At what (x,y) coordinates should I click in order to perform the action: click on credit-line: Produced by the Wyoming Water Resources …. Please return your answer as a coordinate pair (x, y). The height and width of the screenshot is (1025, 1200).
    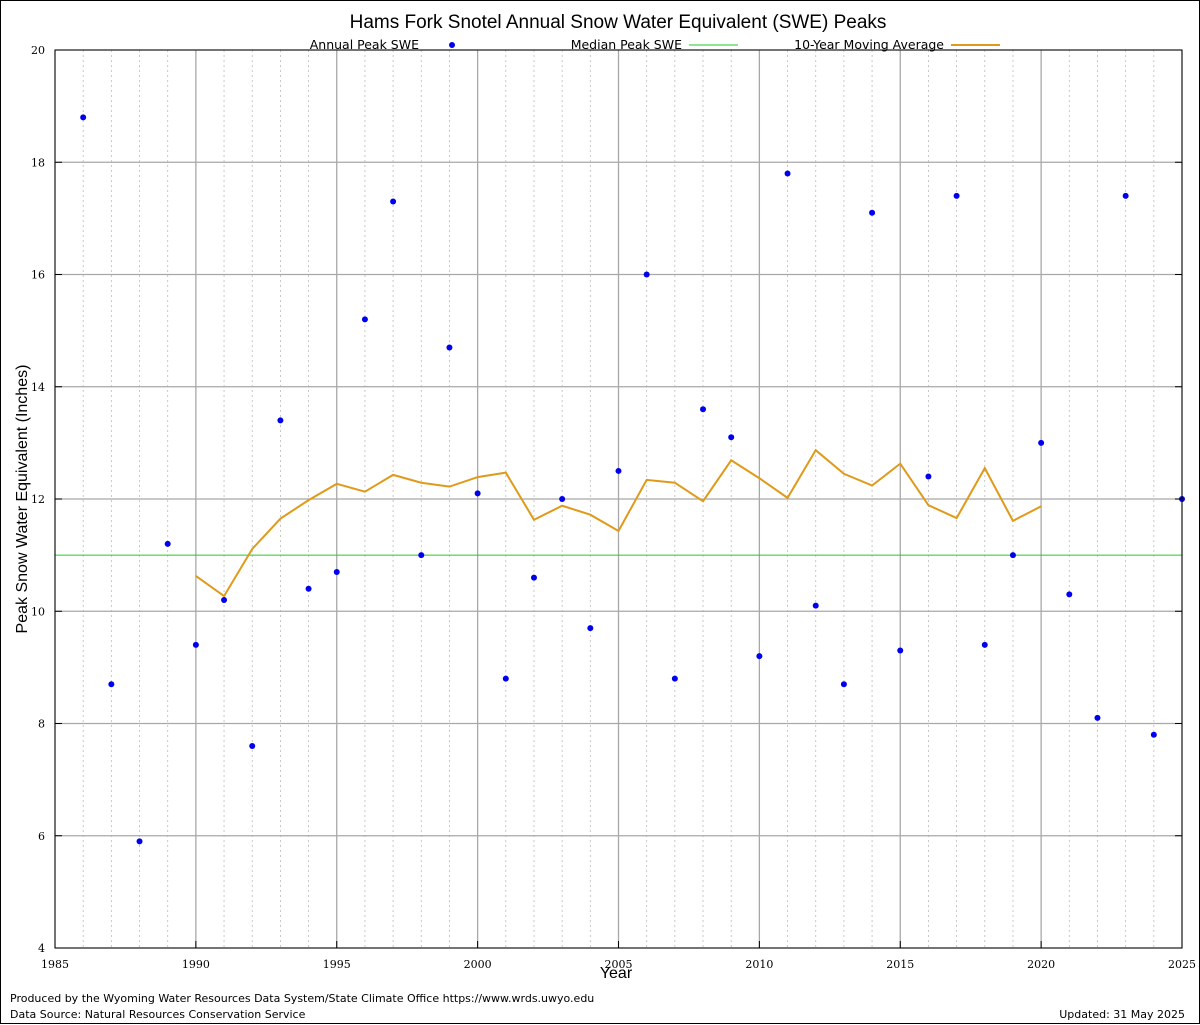
    Looking at the image, I should click on (302, 998).